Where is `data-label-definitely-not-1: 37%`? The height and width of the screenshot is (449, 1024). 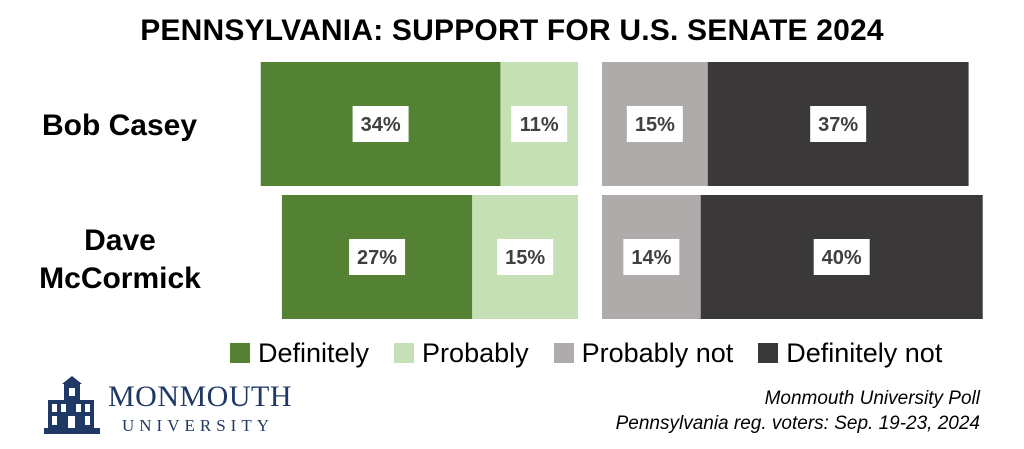
data-label-definitely-not-1: 37% is located at coordinates (838, 125).